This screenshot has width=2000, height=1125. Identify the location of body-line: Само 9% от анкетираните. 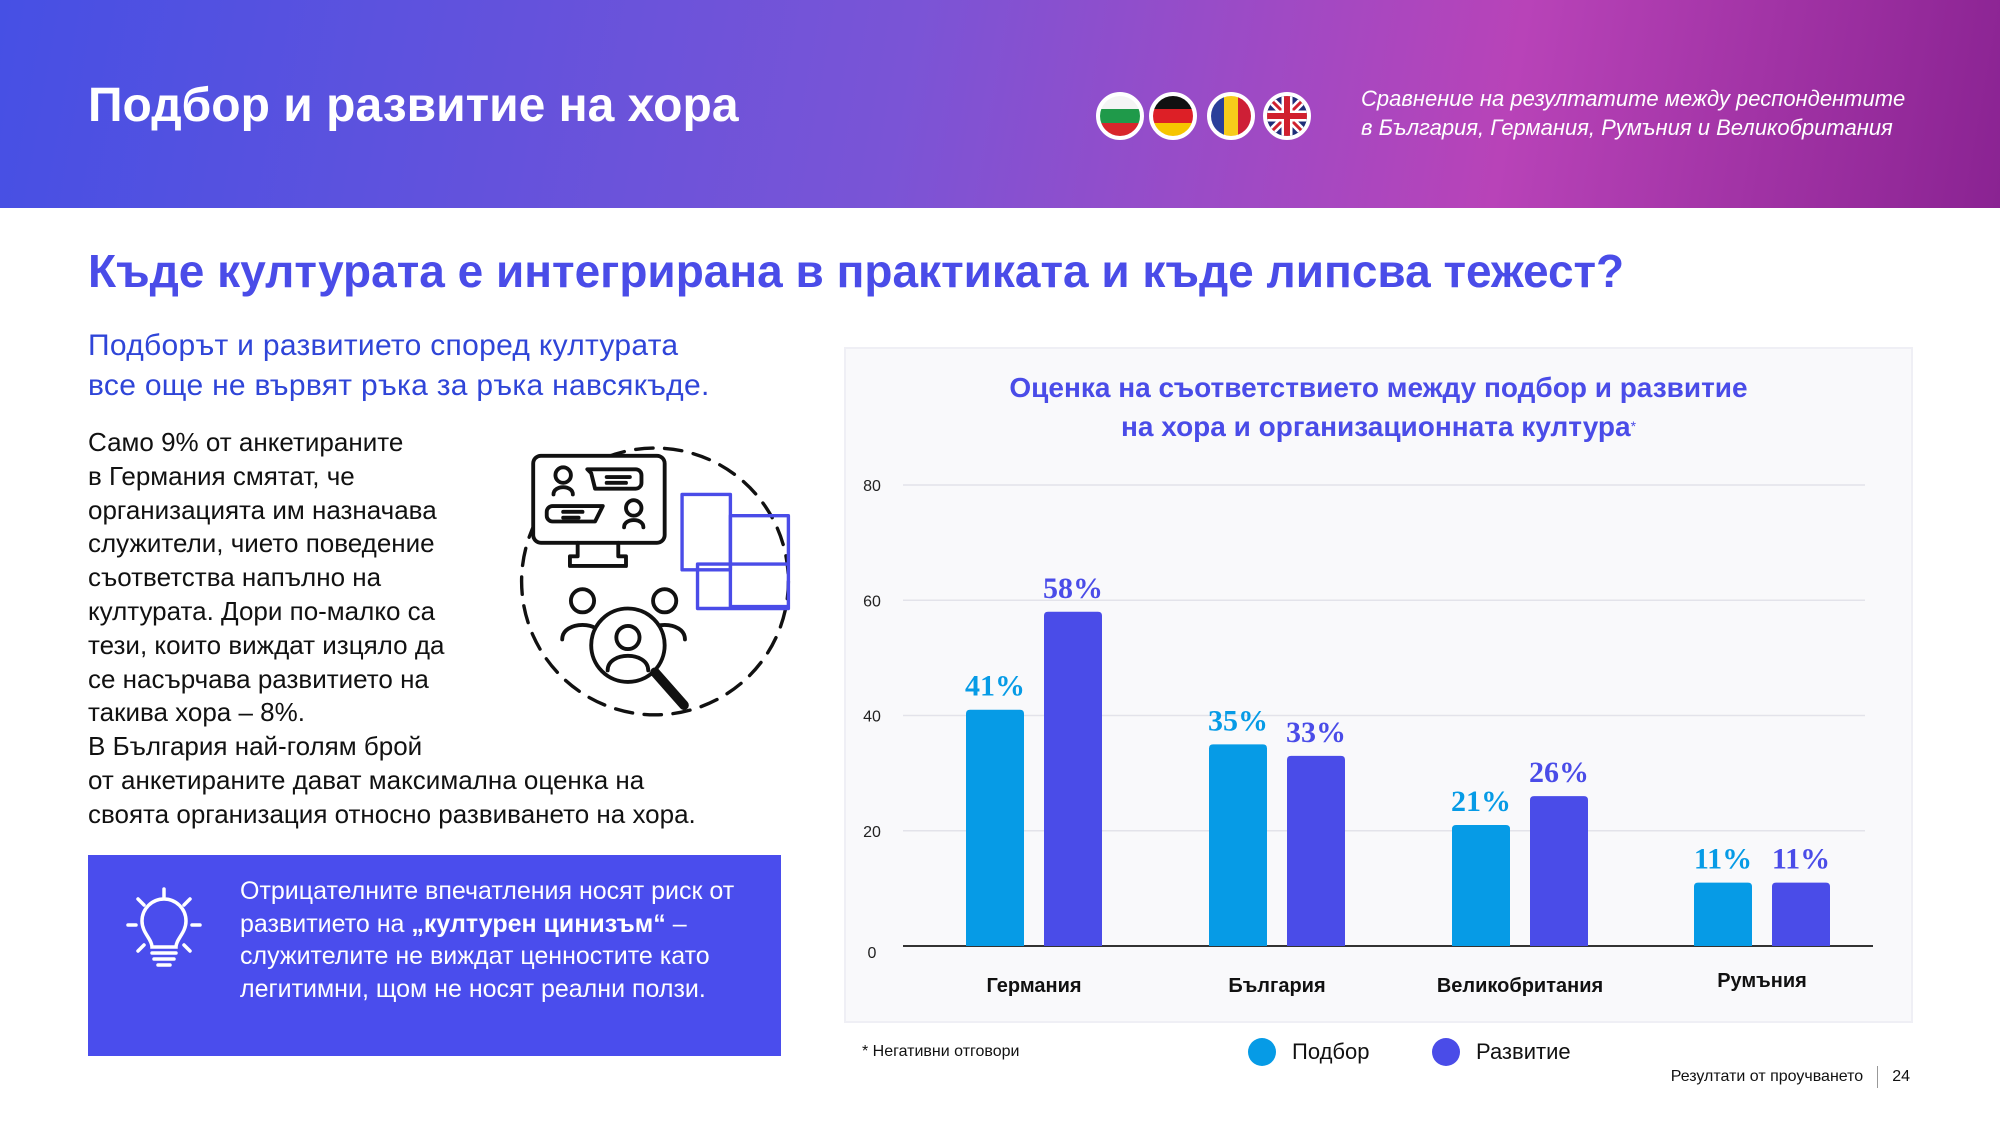
(246, 442).